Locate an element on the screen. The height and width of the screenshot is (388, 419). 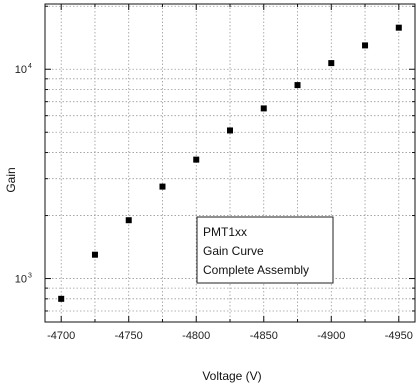
annotation-box: PMT1xx Gain Curve Complete Assembly is located at coordinates (265, 250).